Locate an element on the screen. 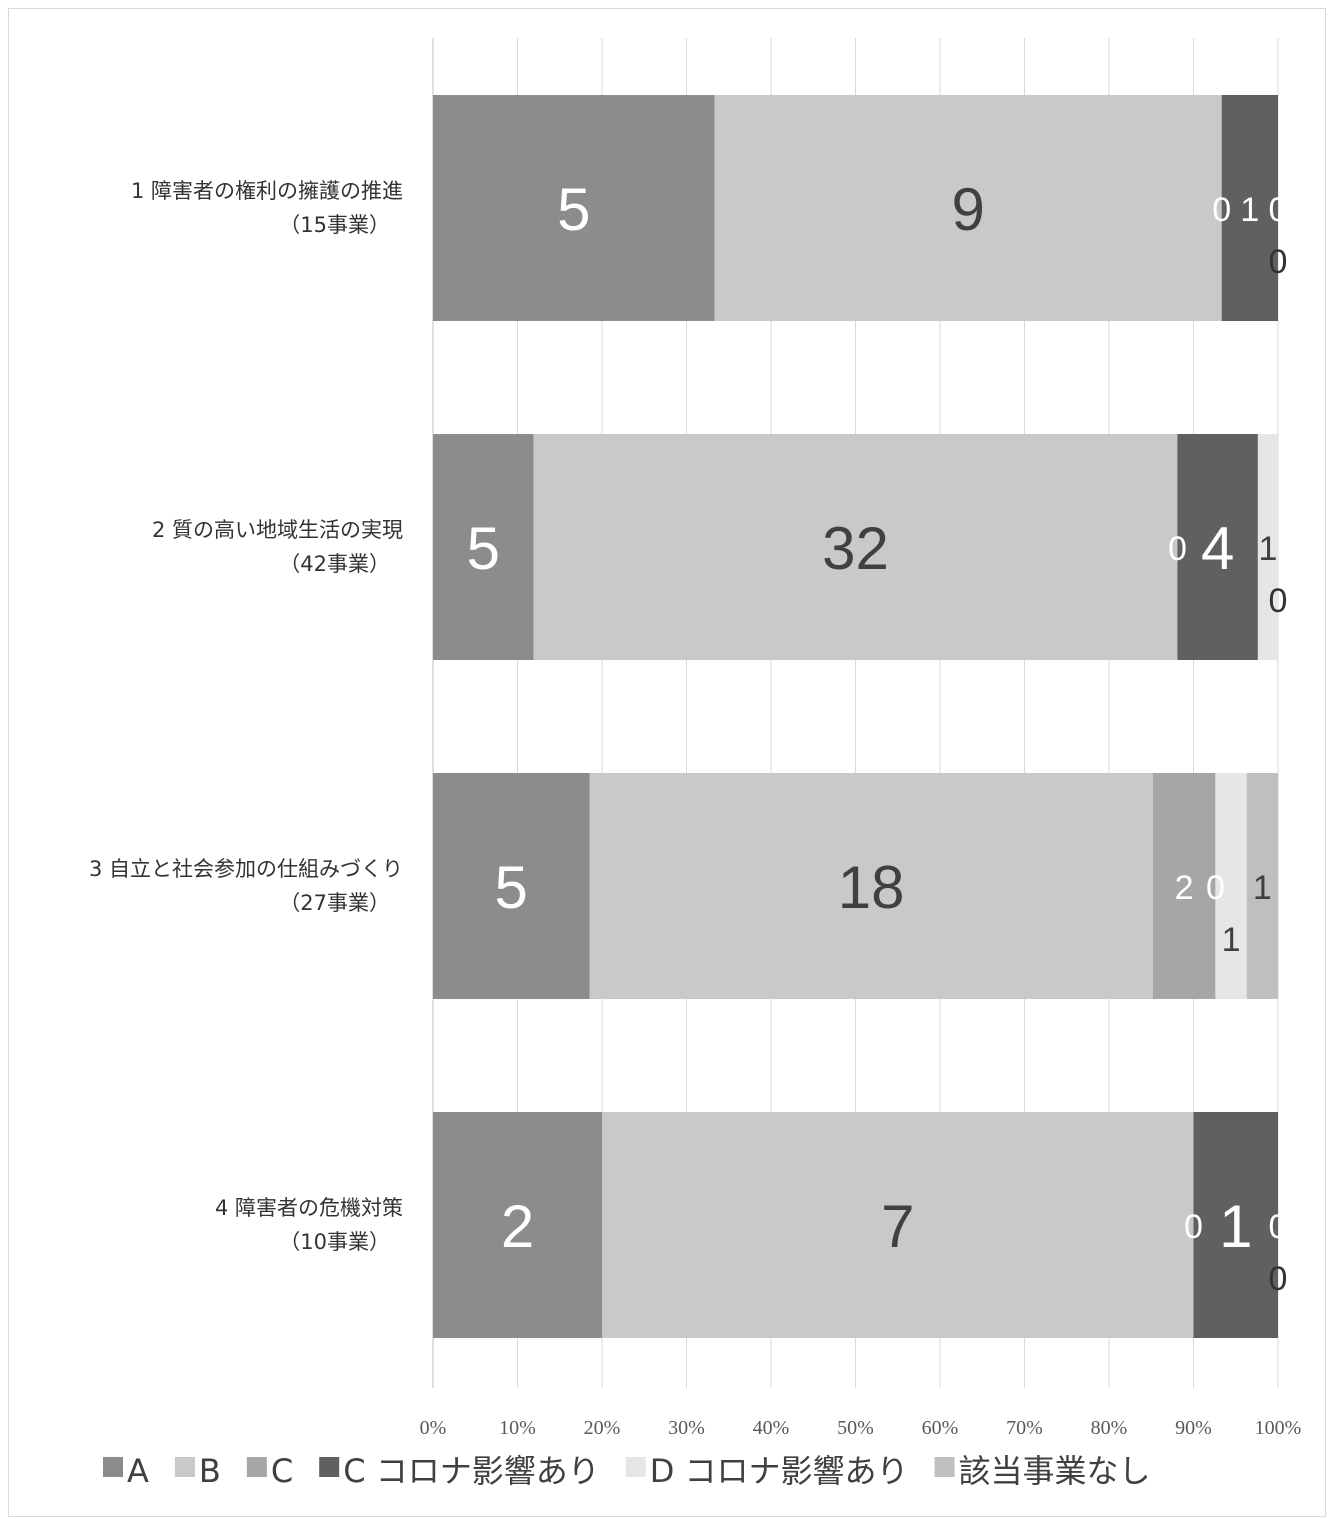 This screenshot has height=1519, width=1328. x-tick-label: 0% is located at coordinates (433, 1428).